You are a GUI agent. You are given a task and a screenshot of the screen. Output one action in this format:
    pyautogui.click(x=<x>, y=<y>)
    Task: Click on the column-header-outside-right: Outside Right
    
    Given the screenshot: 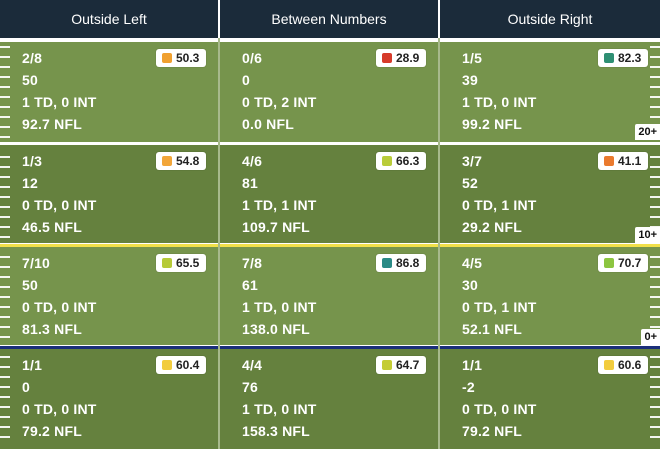 What is the action you would take?
    pyautogui.click(x=550, y=19)
    